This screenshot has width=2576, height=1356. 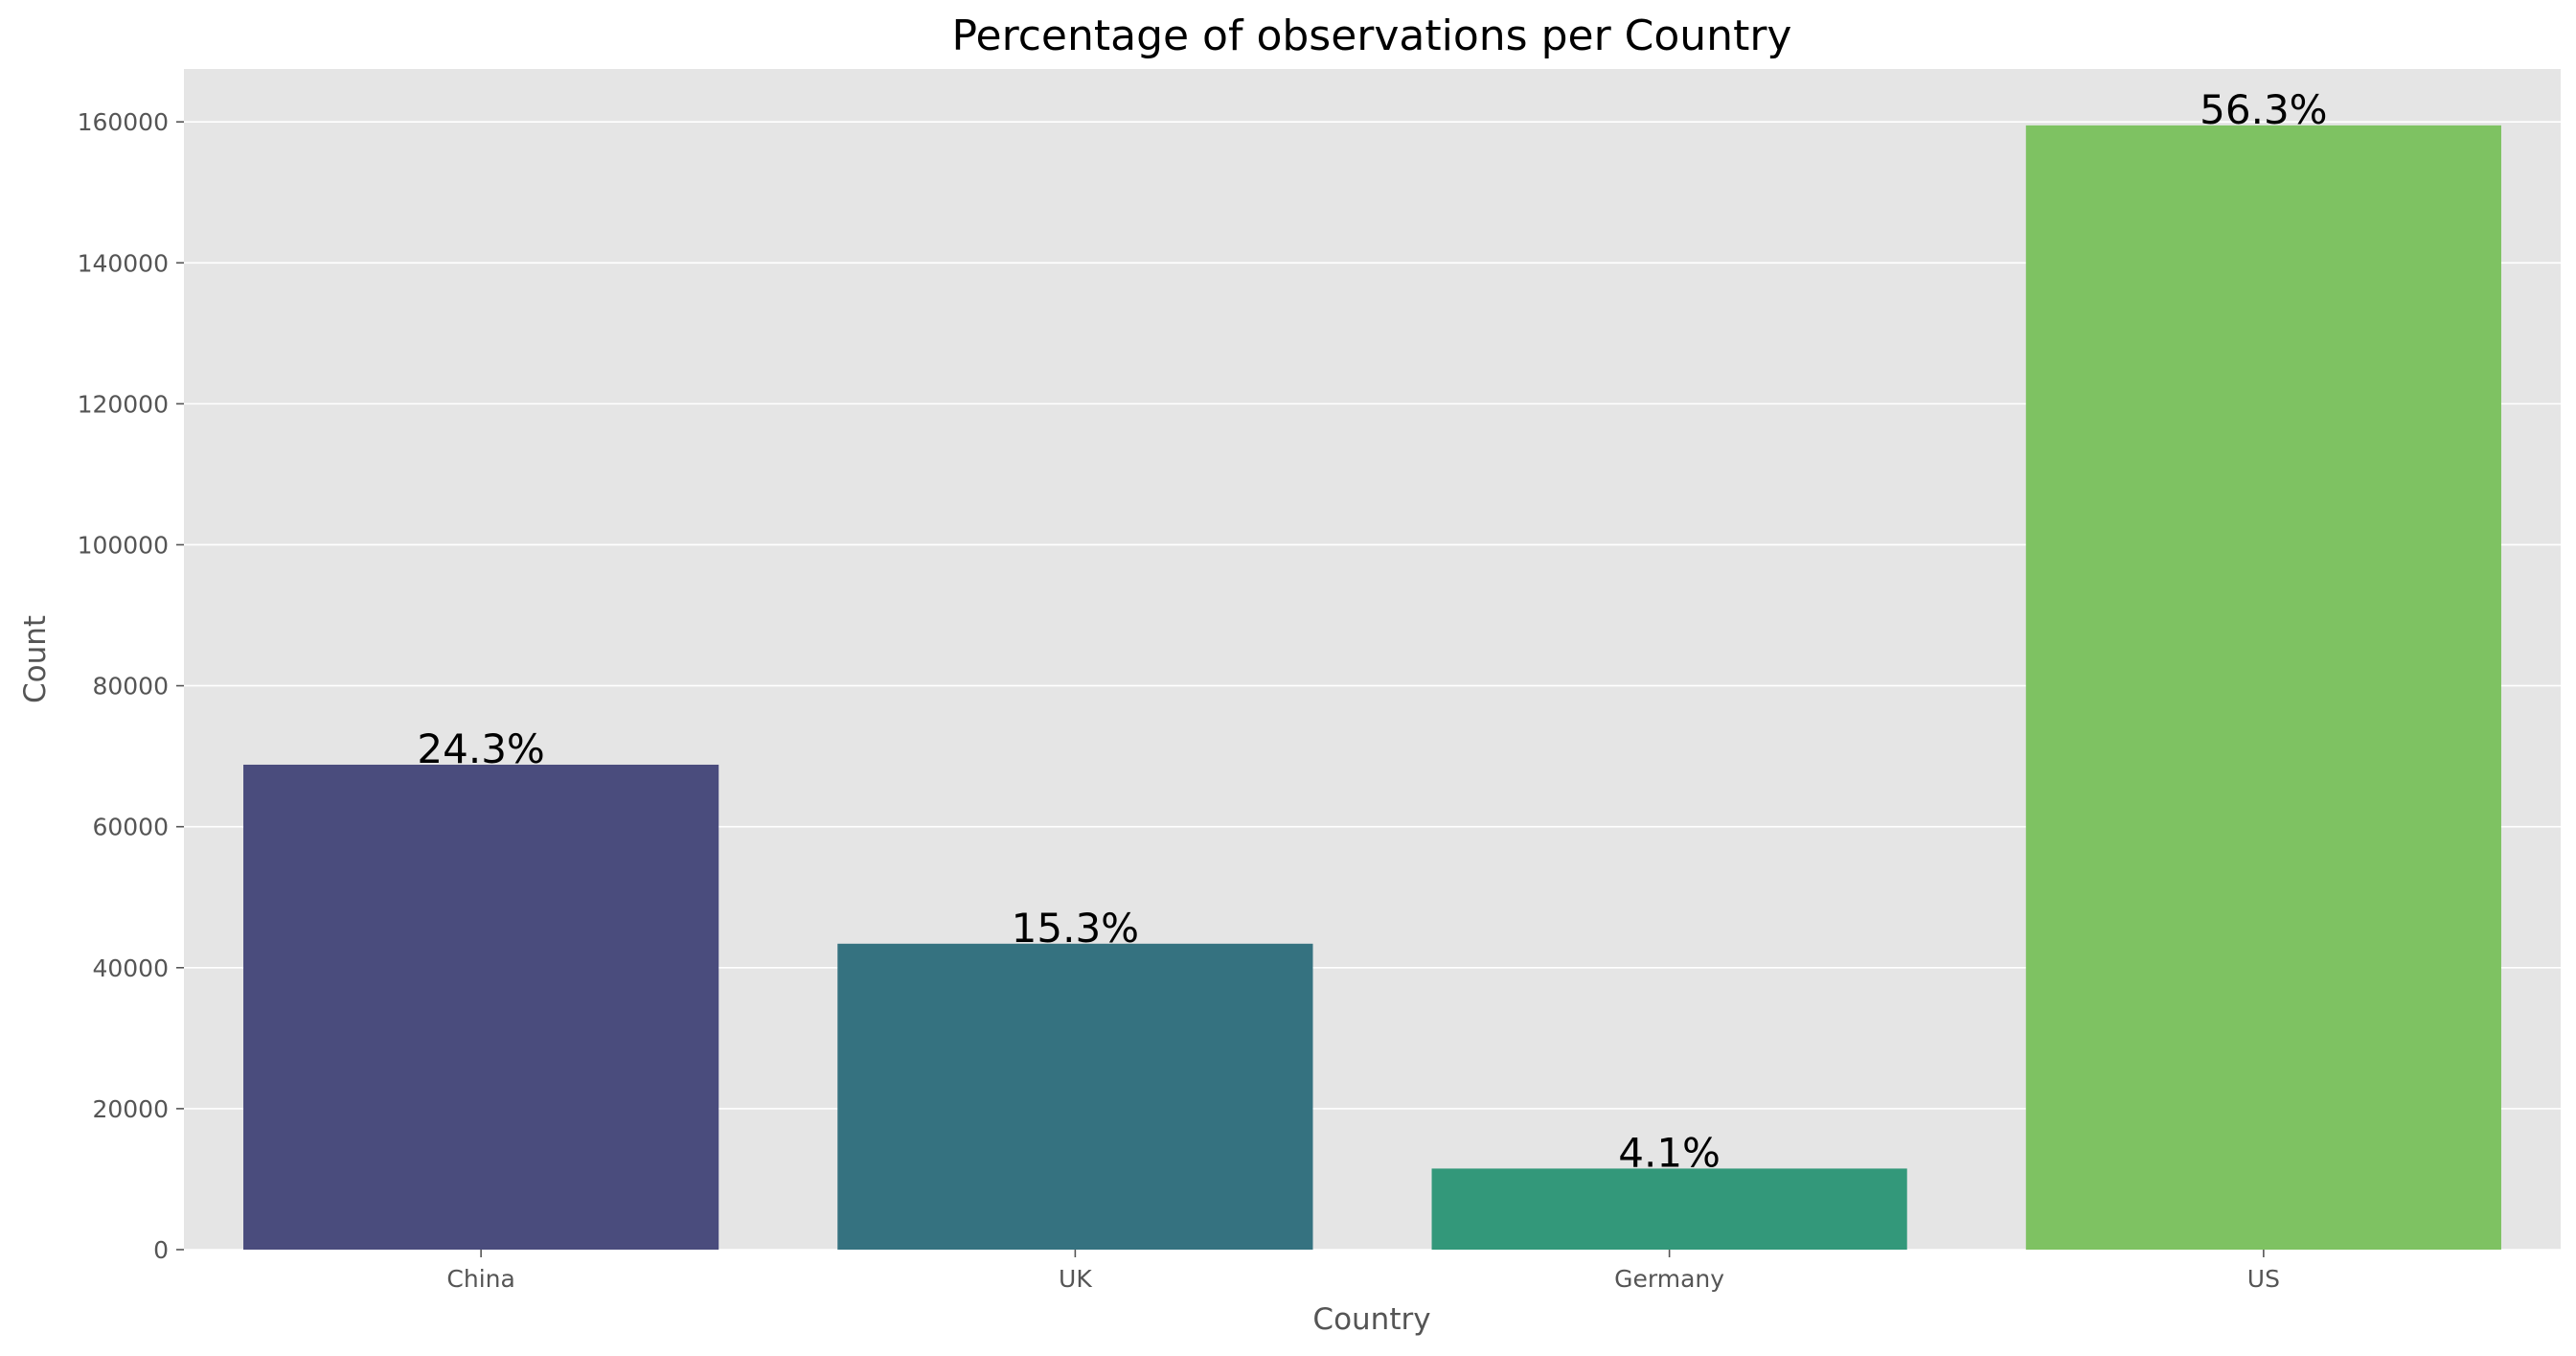 What do you see at coordinates (123, 404) in the screenshot?
I see `y-tick-label: 120000` at bounding box center [123, 404].